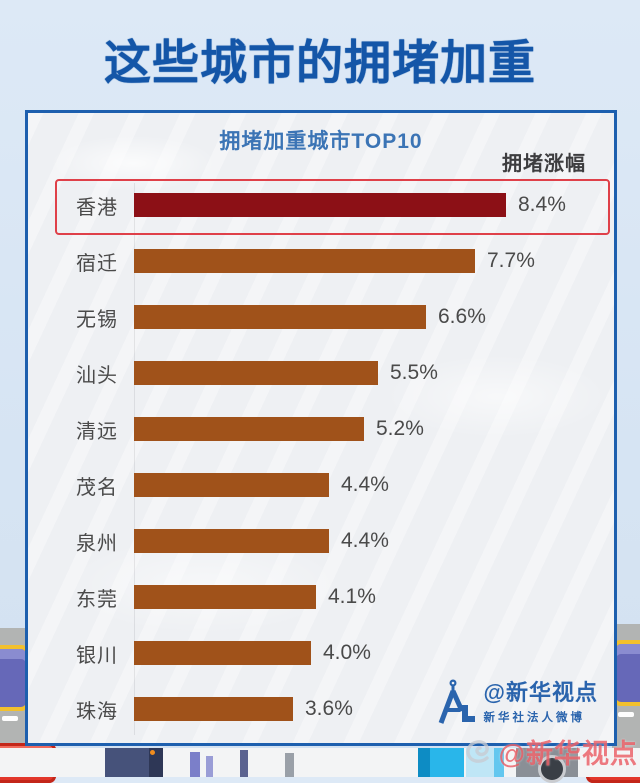 The width and height of the screenshot is (640, 783). What do you see at coordinates (320, 765) in the screenshot?
I see `cityscape-strip` at bounding box center [320, 765].